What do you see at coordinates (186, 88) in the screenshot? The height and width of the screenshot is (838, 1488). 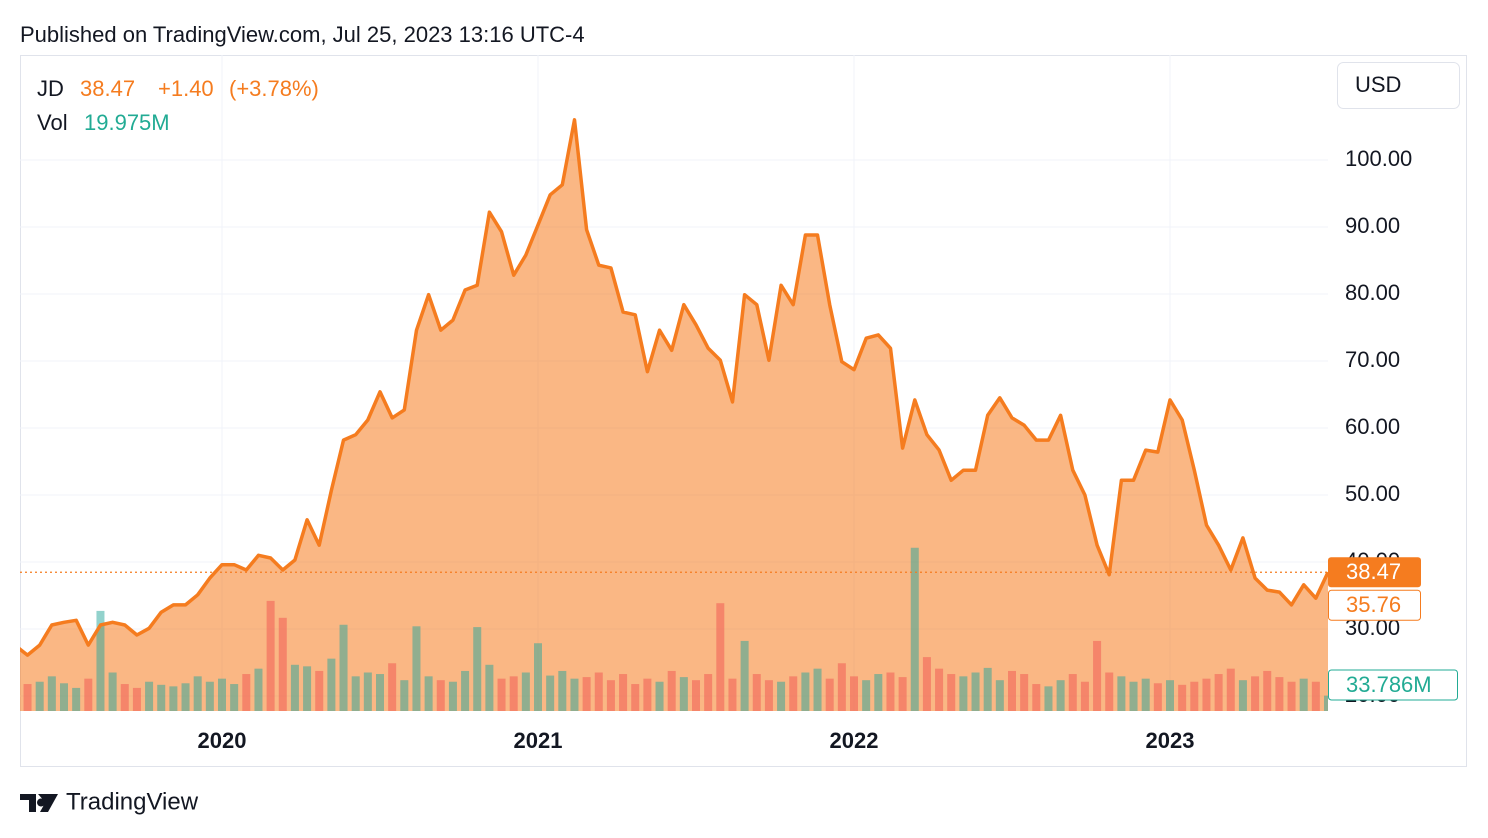 I see `legend-change: +1.40` at bounding box center [186, 88].